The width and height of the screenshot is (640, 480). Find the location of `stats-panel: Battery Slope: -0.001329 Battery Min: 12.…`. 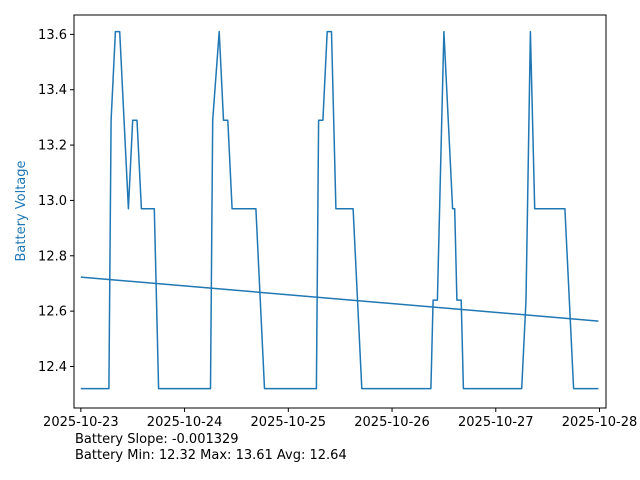

stats-panel: Battery Slope: -0.001329 Battery Min: 12.… is located at coordinates (211, 448).